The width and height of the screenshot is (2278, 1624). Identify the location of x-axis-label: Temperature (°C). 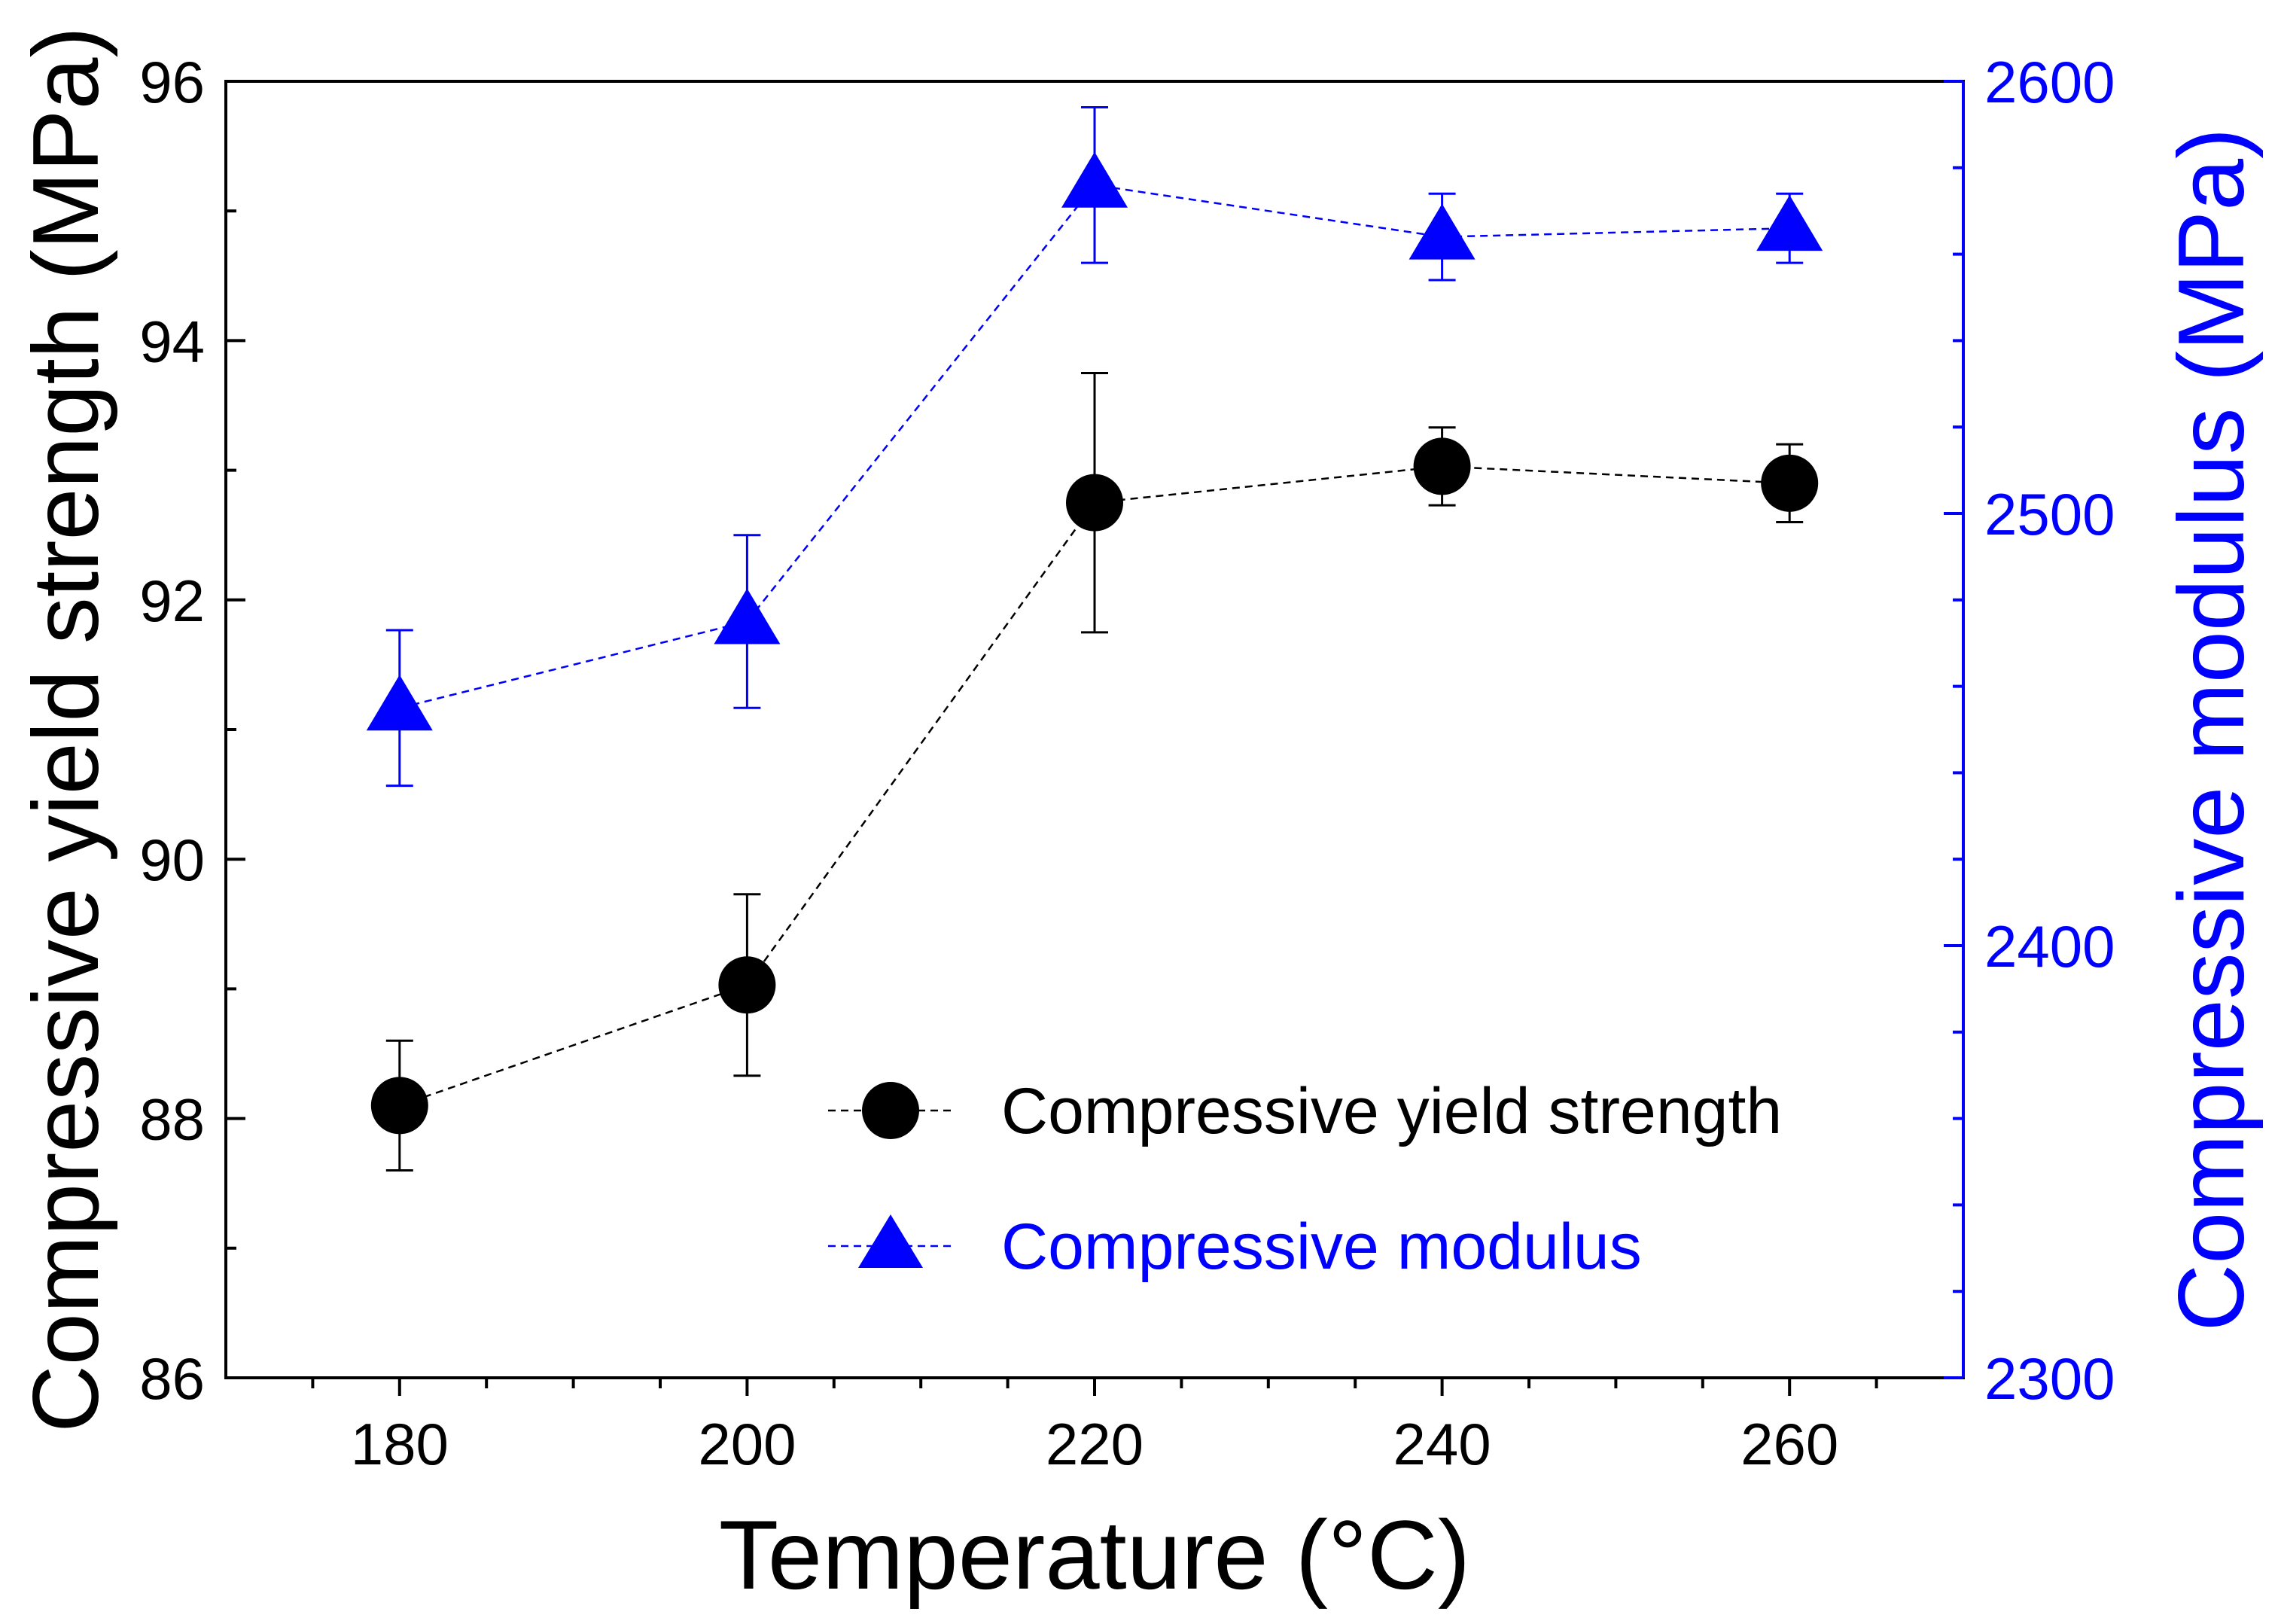
(1094, 1555).